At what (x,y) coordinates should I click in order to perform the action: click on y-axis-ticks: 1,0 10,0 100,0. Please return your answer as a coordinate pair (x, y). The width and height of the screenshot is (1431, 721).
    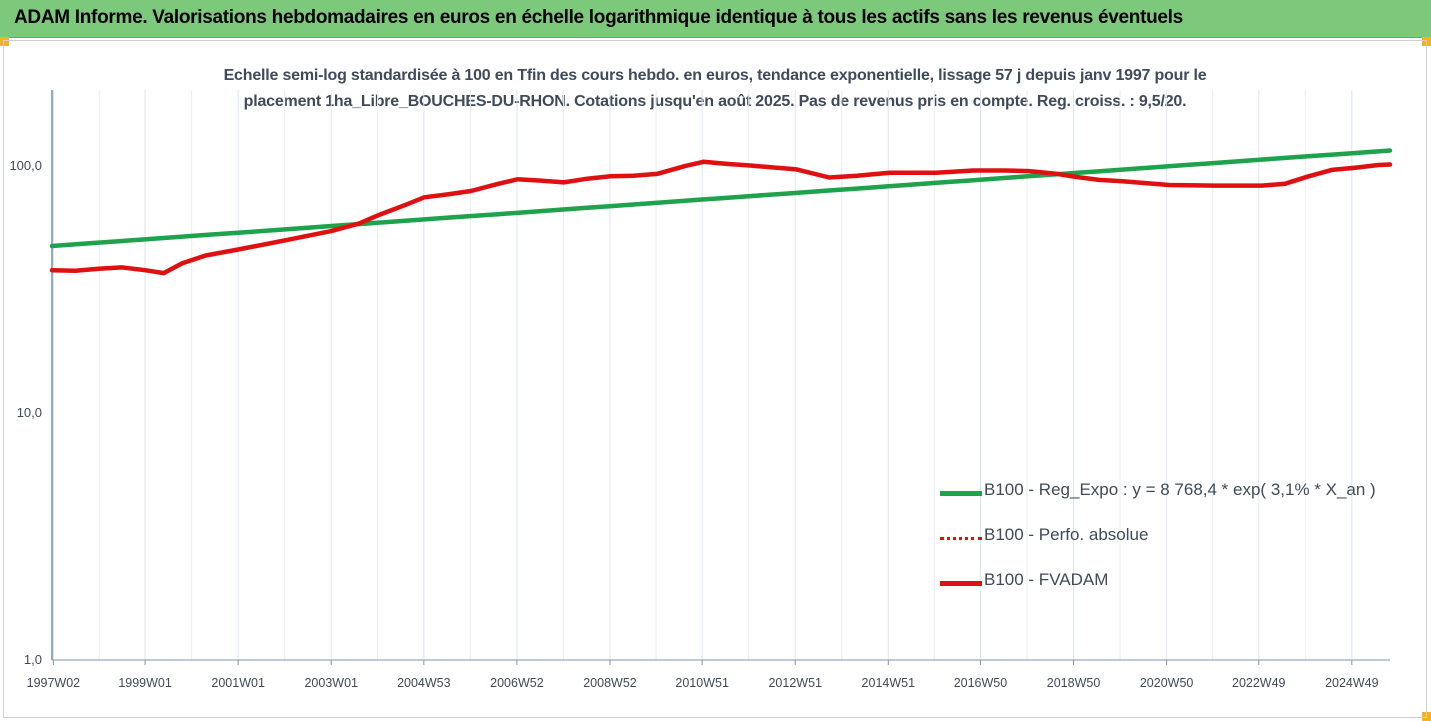
    Looking at the image, I should click on (25, 412).